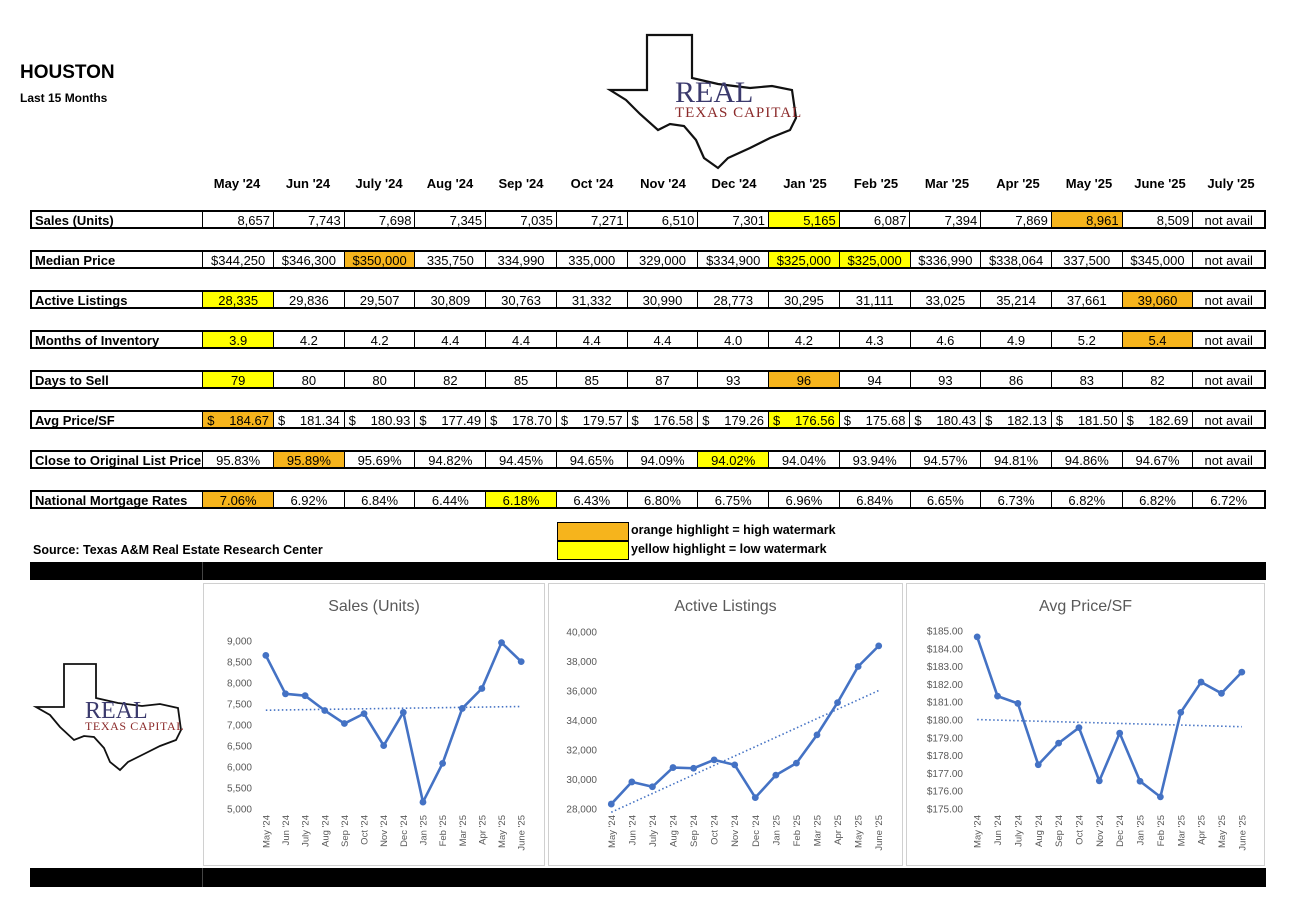 Image resolution: width=1290 pixels, height=908 pixels. What do you see at coordinates (945, 685) in the screenshot?
I see `y-tick-label: $182.00` at bounding box center [945, 685].